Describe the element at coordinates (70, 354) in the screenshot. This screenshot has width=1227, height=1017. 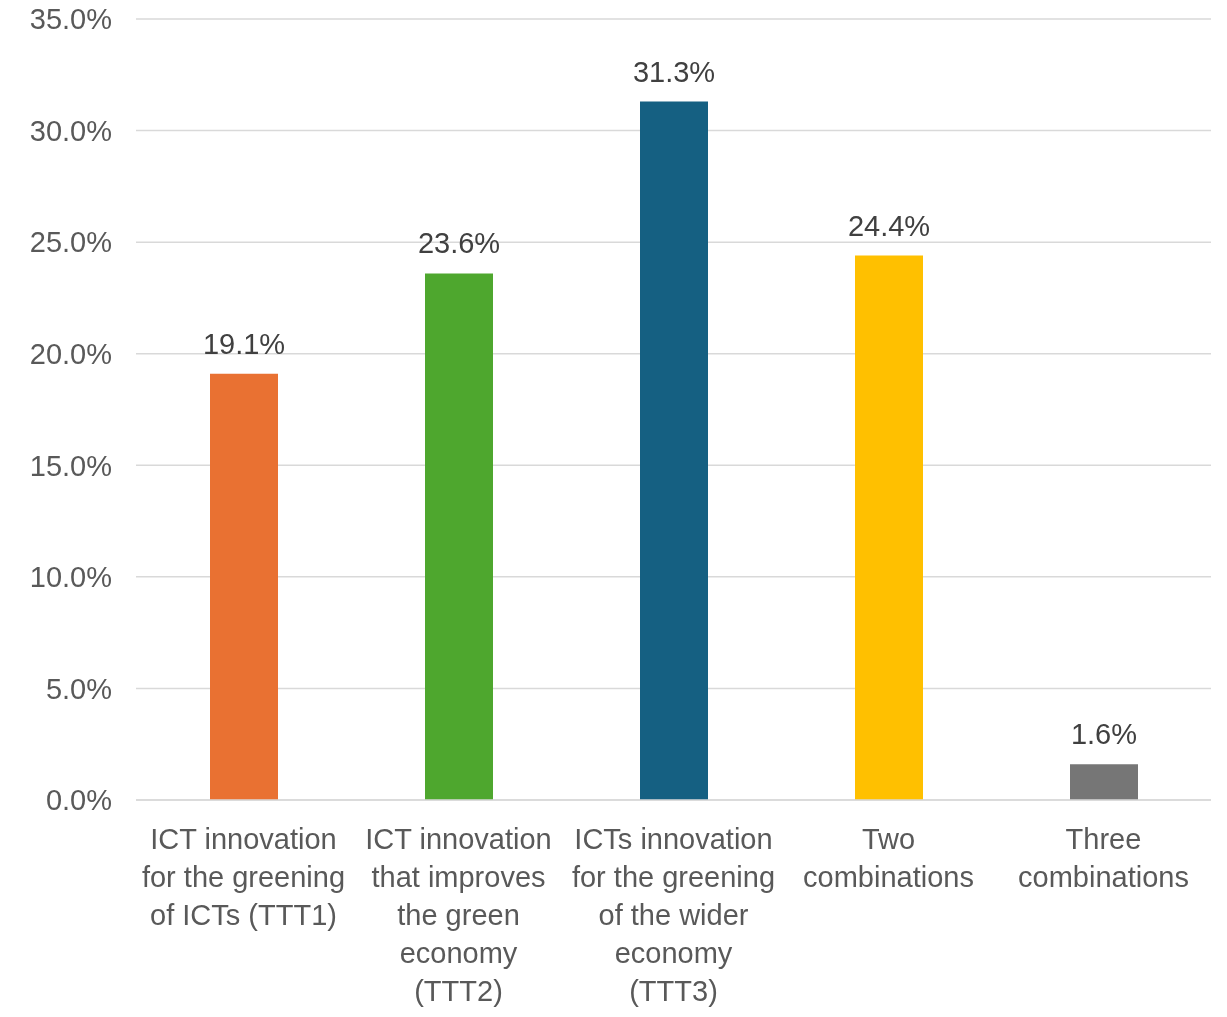
I see `y-tick-label: 20.0%` at that location.